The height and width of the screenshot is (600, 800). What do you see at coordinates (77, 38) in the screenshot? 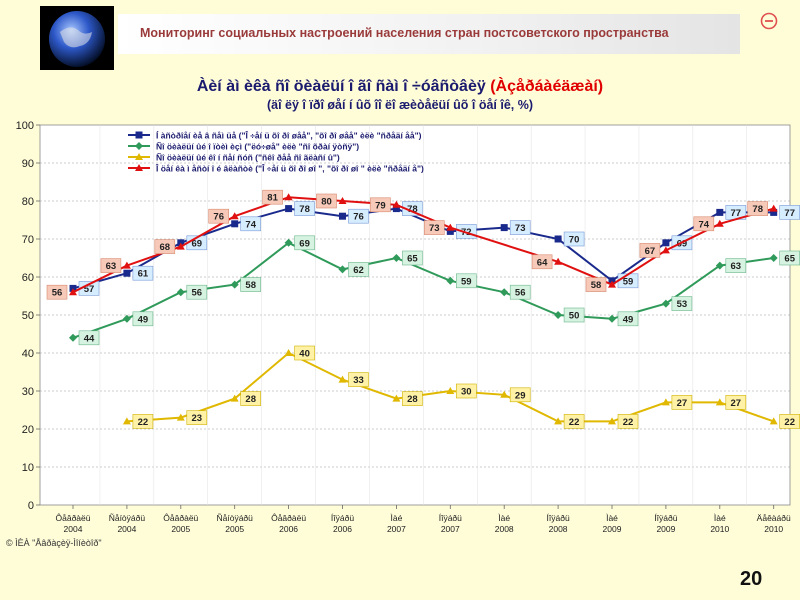
I see `globe-icon` at bounding box center [77, 38].